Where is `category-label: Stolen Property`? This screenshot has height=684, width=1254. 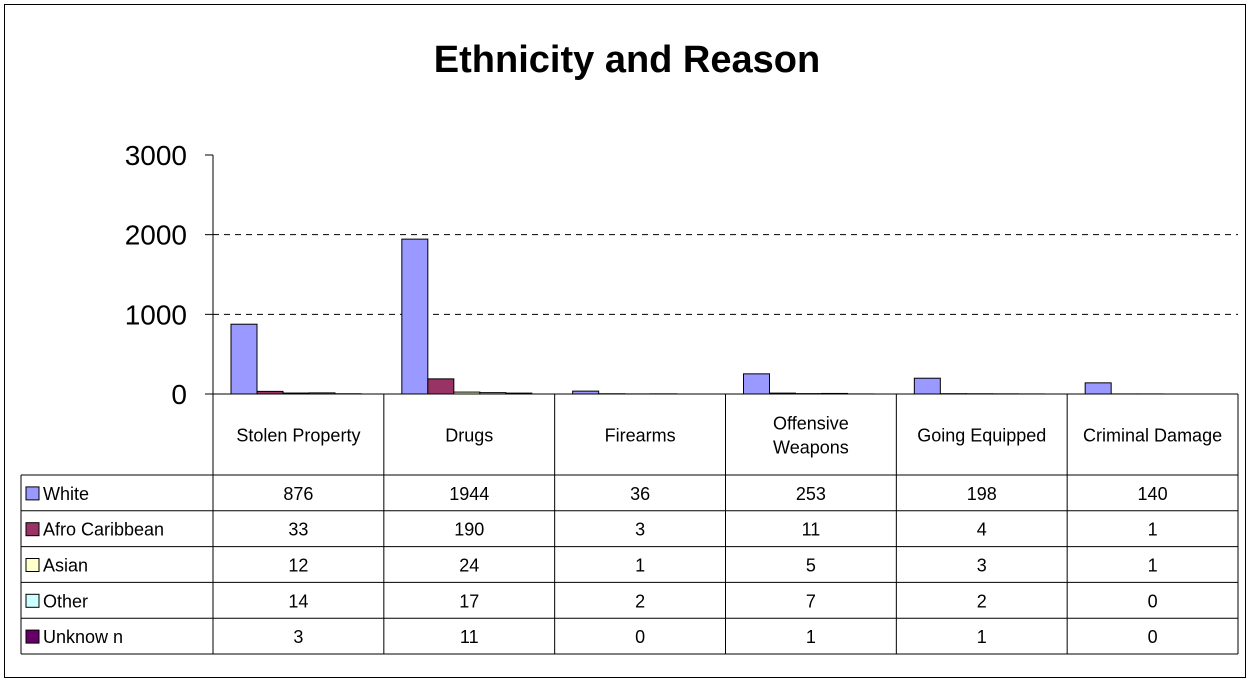 category-label: Stolen Property is located at coordinates (298, 436).